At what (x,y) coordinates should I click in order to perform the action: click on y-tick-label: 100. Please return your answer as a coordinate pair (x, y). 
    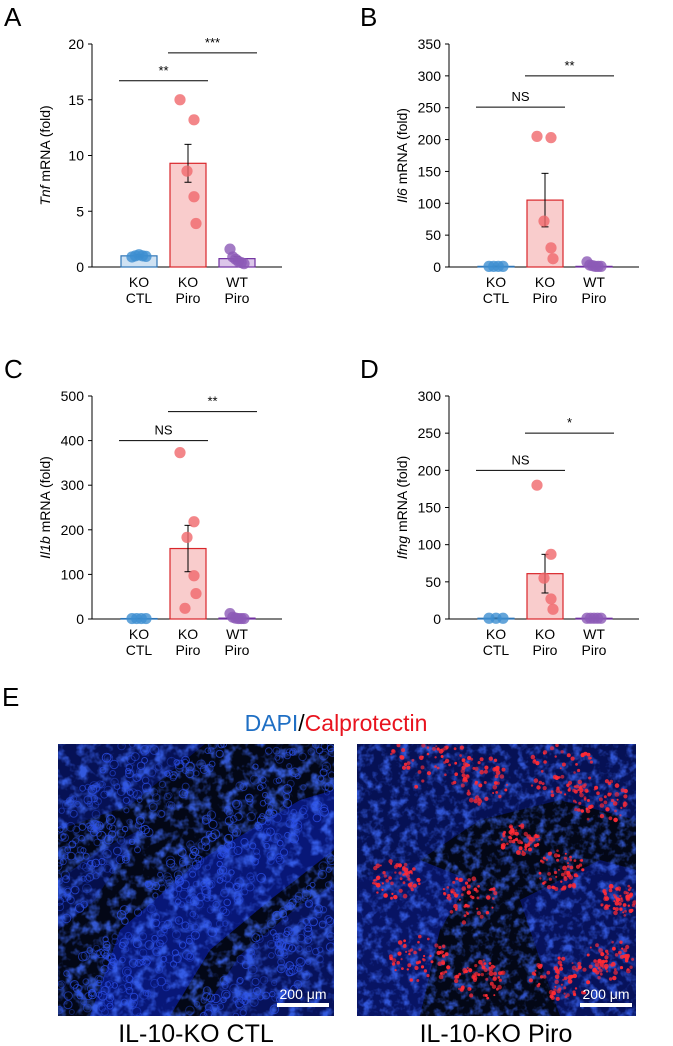
    Looking at the image, I should click on (73, 574).